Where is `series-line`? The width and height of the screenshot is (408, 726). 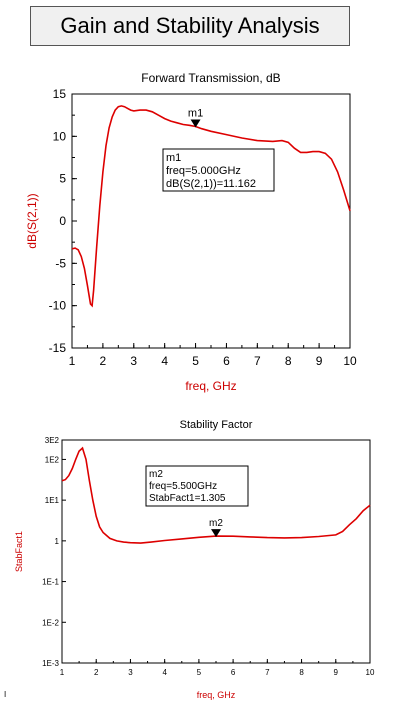 series-line is located at coordinates (216, 495).